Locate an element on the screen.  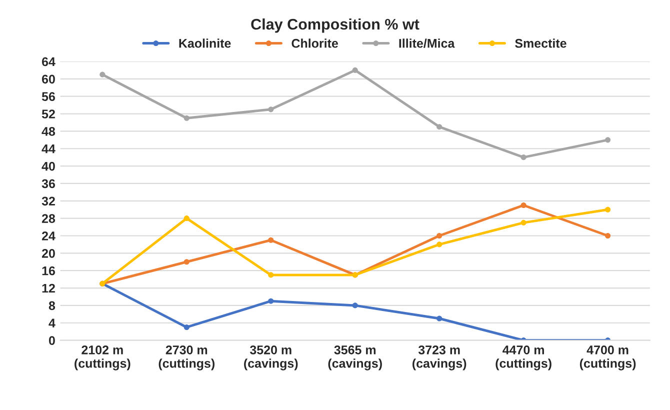
x-tick-label: 4470 m (cuttings) is located at coordinates (524, 357).